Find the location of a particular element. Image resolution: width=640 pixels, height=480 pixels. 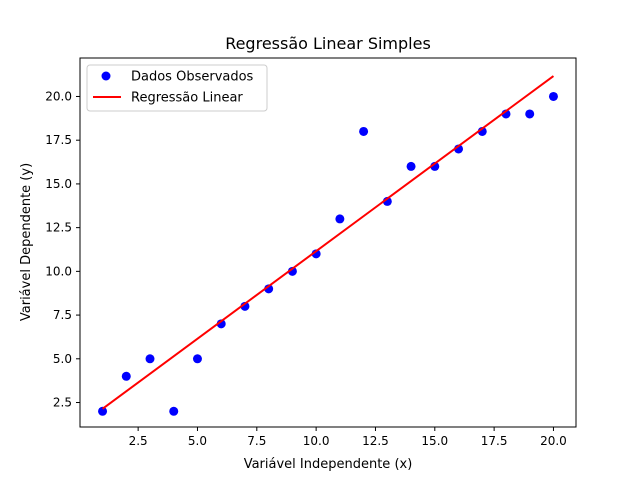

x-tick-label: 15.0 is located at coordinates (434, 441).